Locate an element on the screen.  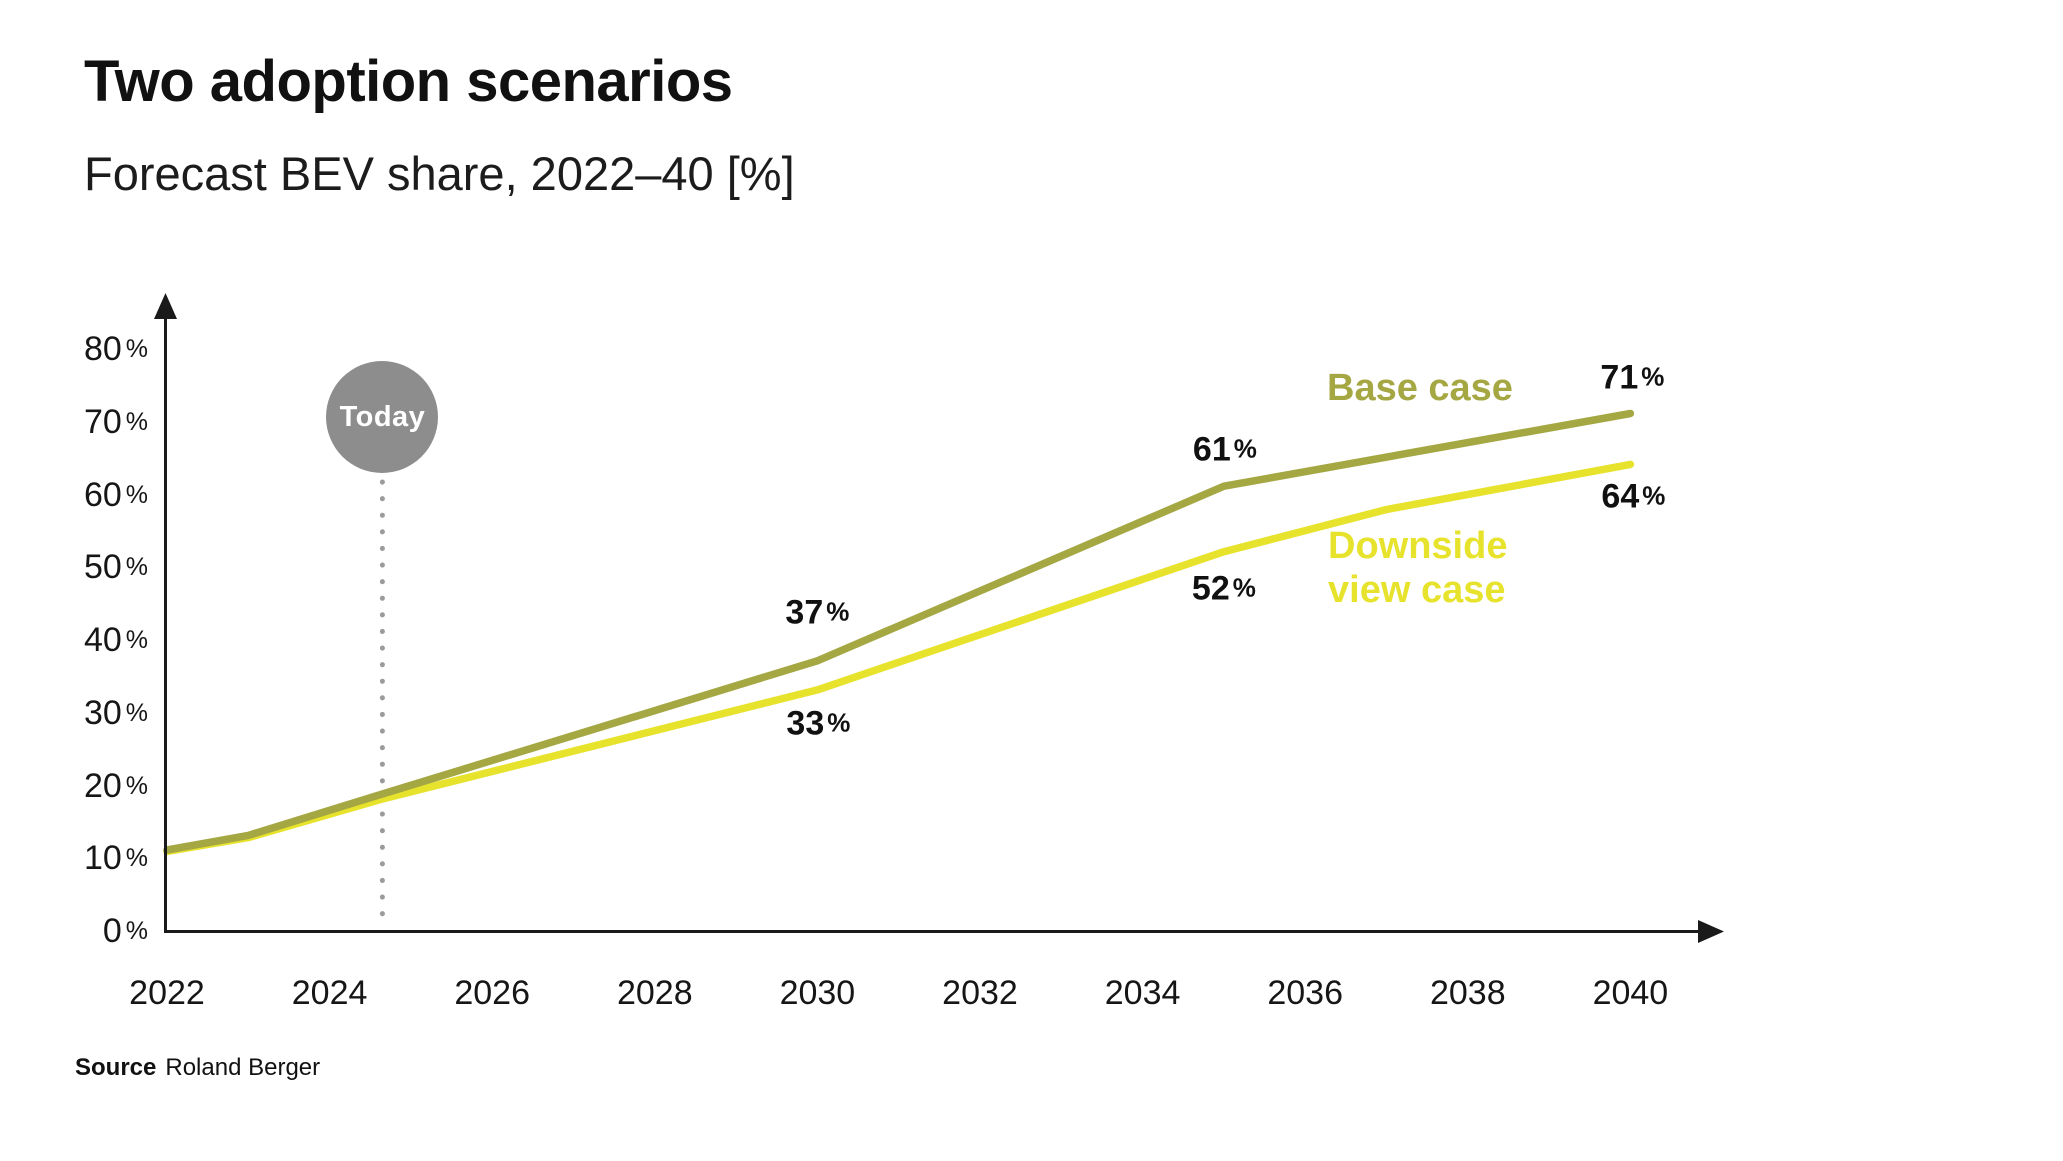
y-tick-label: 10% is located at coordinates (115, 858).